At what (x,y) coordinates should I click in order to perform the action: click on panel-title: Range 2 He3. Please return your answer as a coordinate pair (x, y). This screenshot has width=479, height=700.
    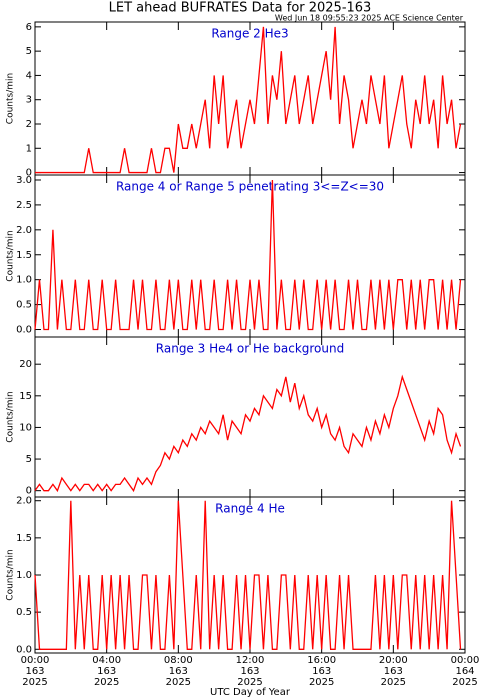
    Looking at the image, I should click on (249, 34).